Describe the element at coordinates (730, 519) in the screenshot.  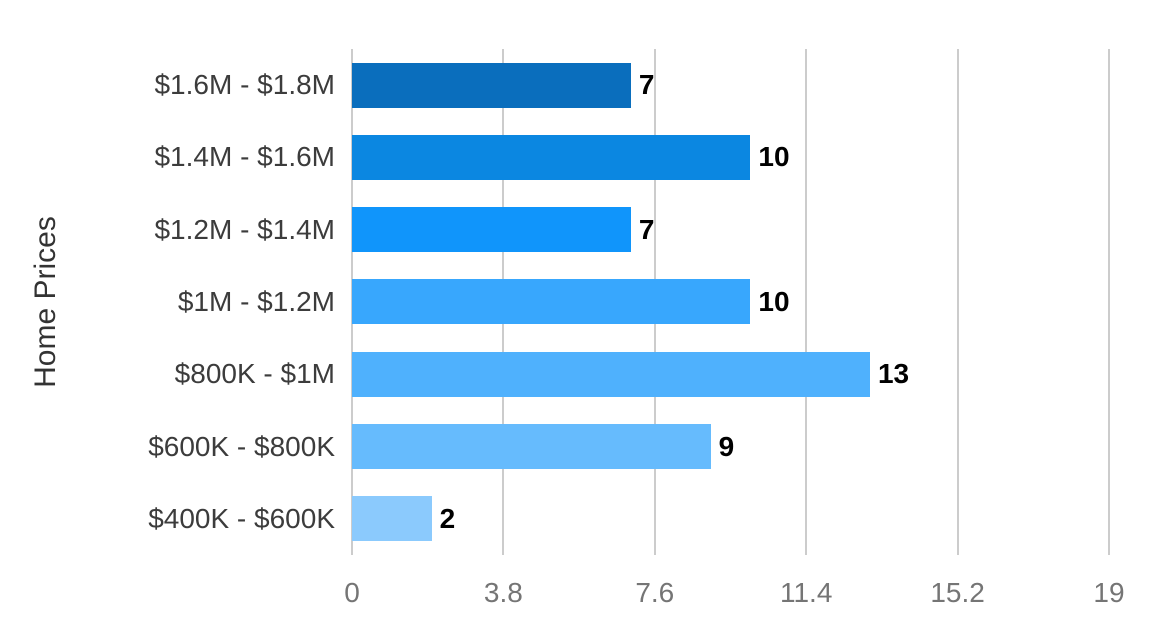
I see `bar-row: 2` at that location.